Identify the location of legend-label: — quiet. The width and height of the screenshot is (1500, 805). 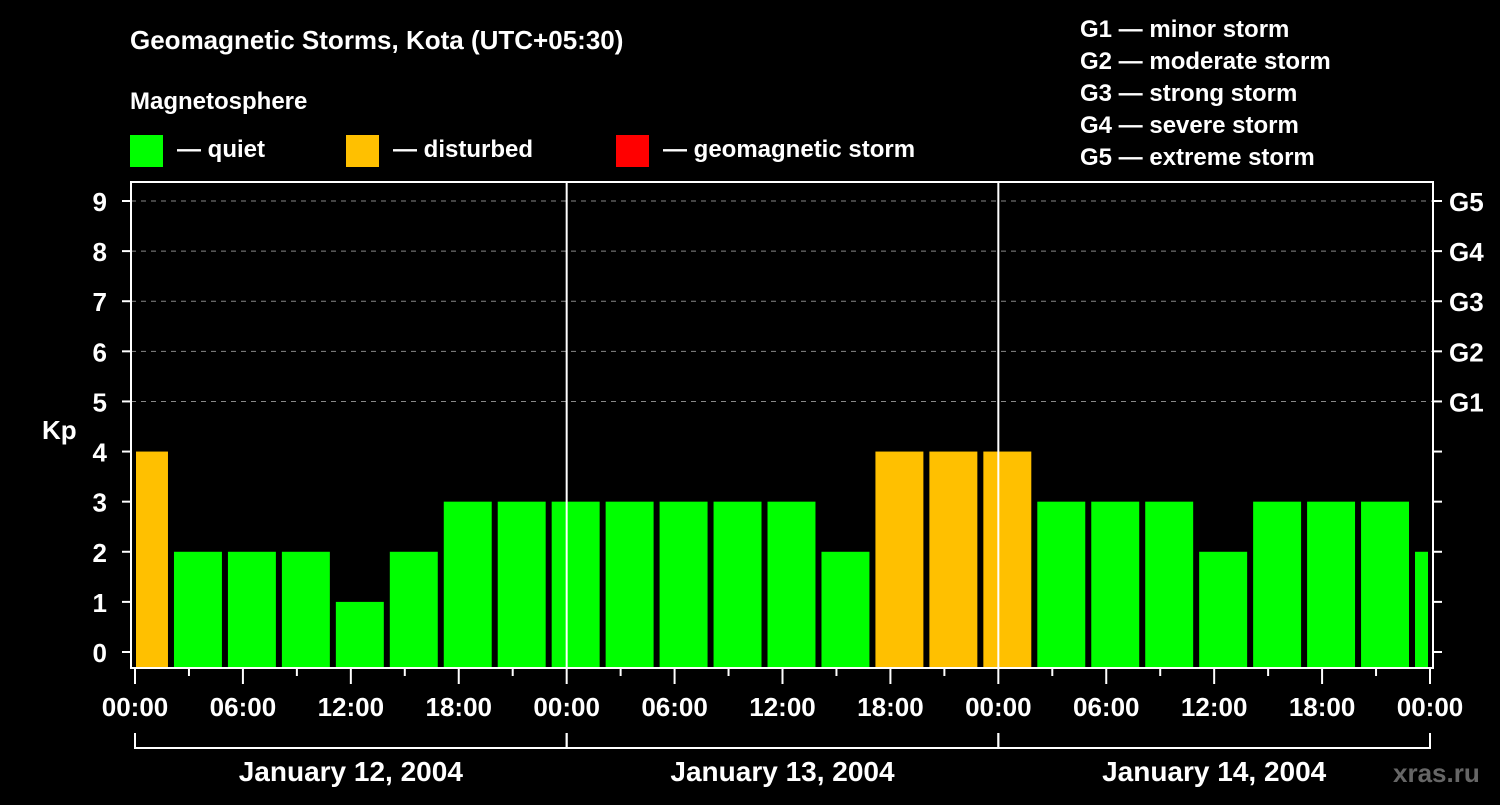
(221, 149).